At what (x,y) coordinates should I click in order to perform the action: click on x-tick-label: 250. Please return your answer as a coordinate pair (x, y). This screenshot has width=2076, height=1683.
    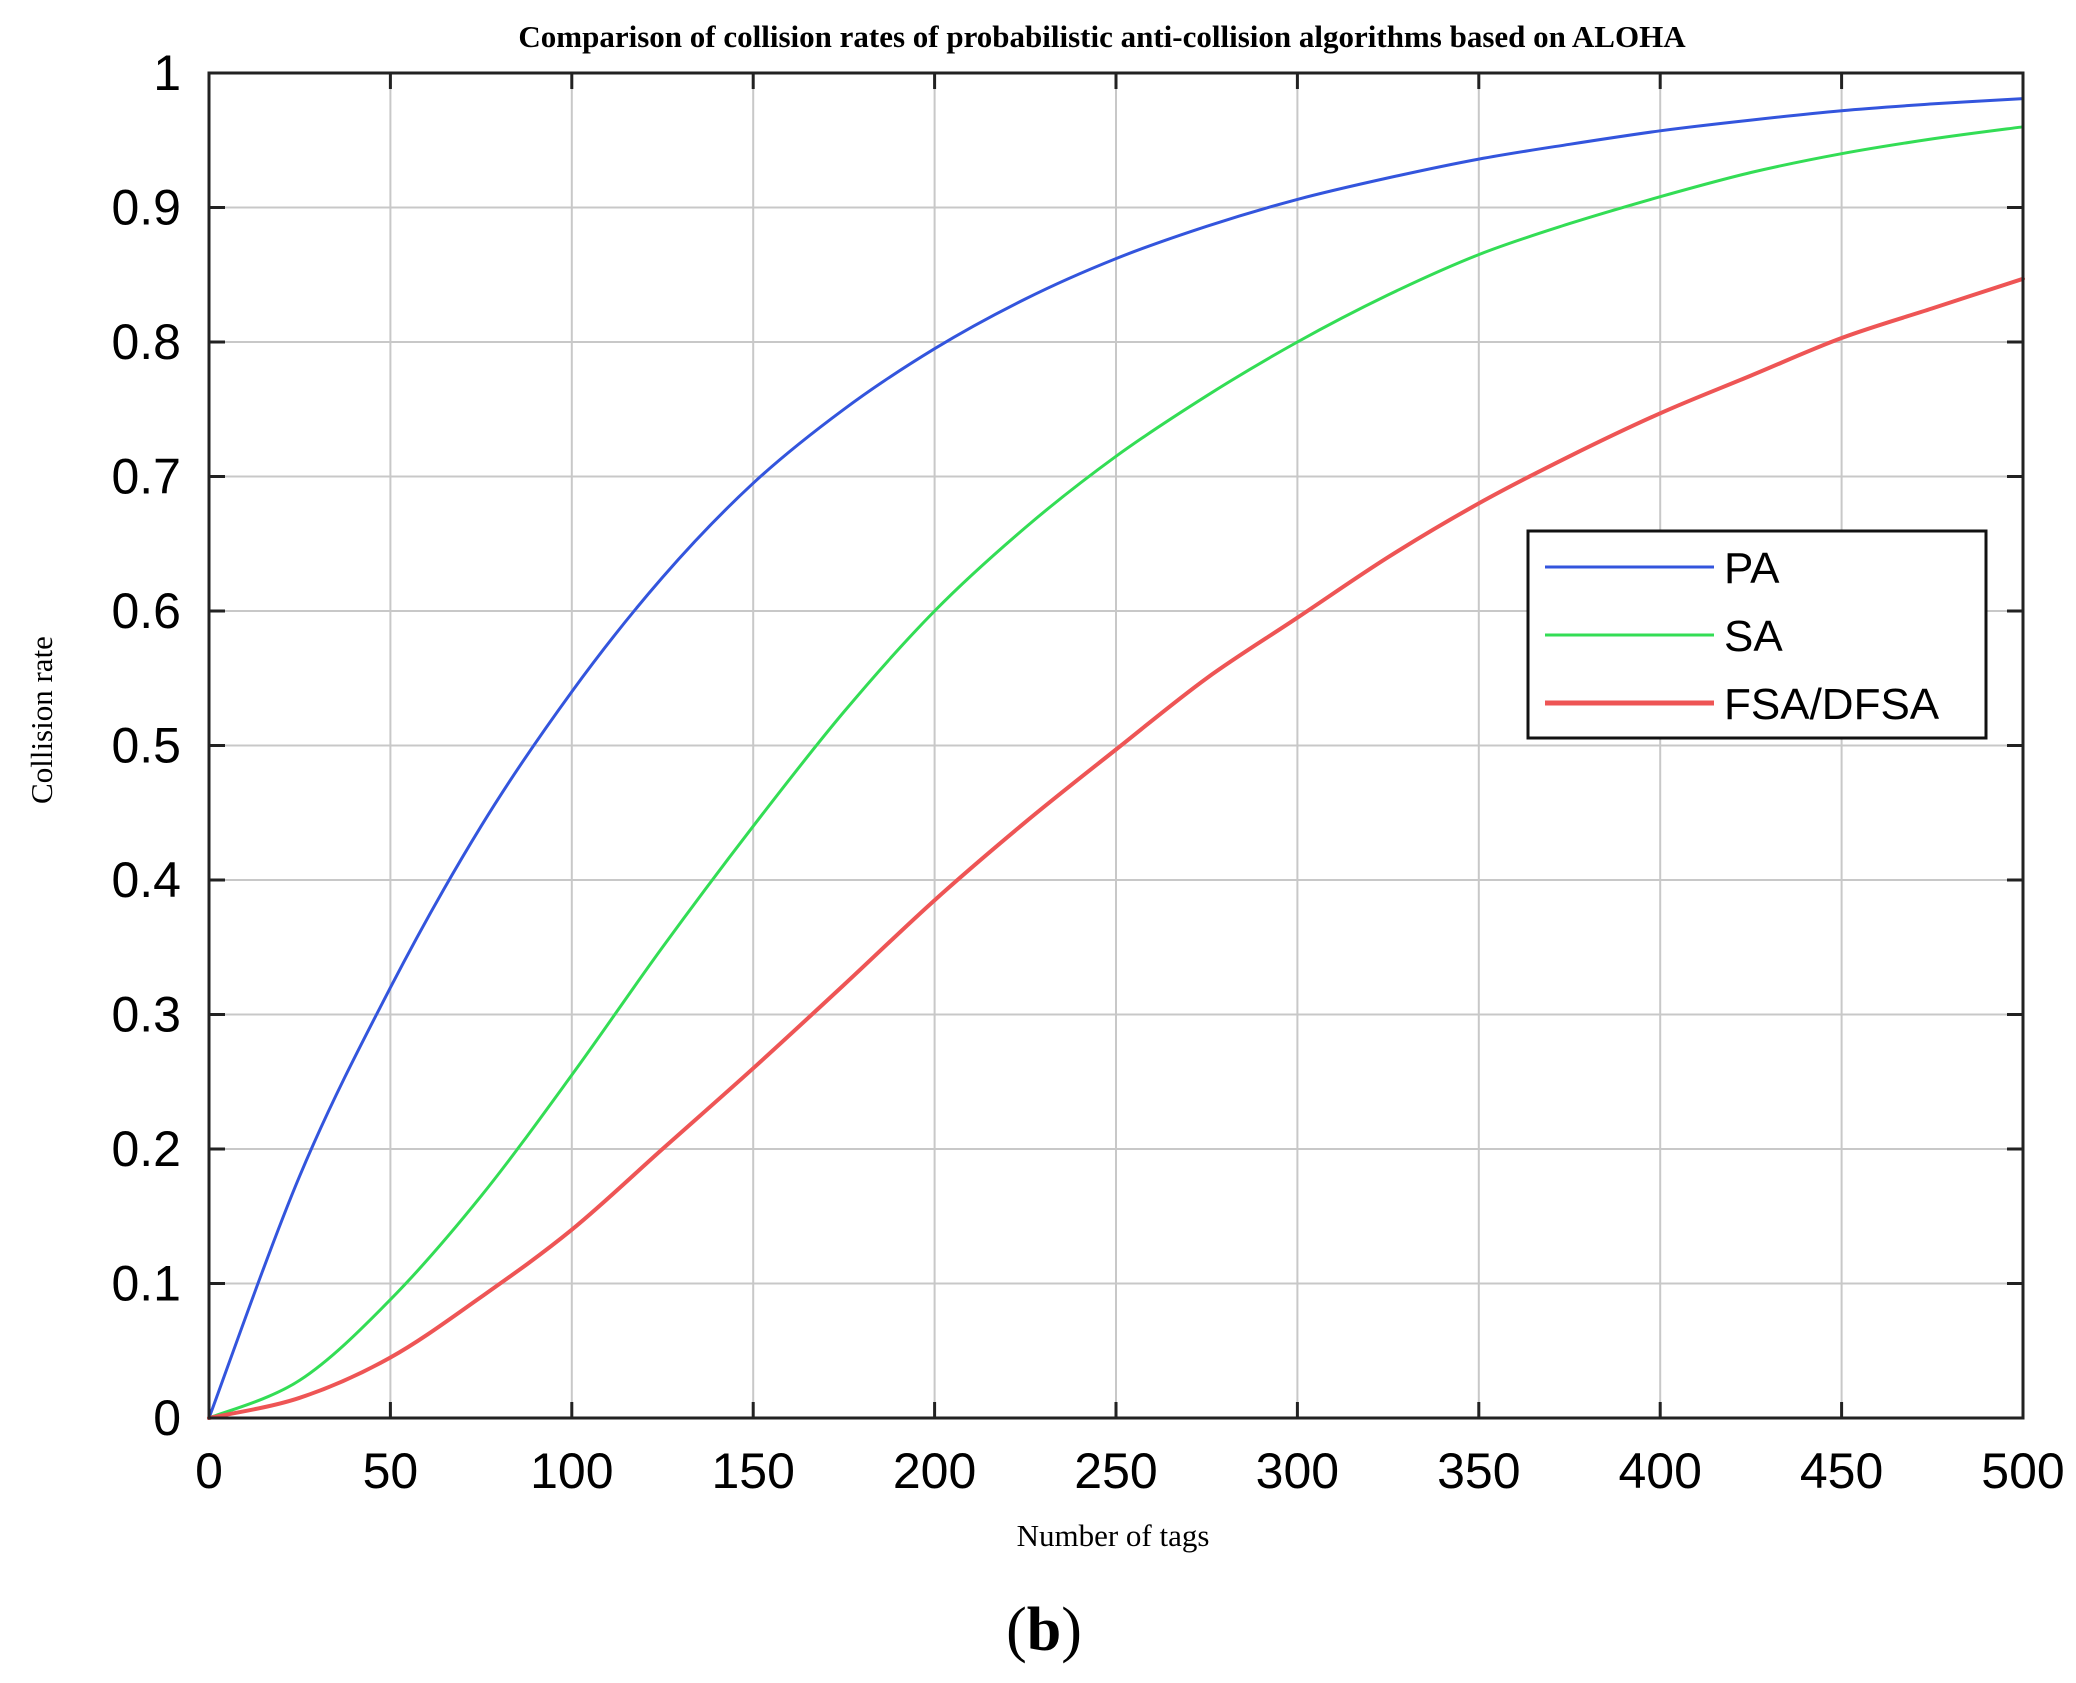
    Looking at the image, I should click on (1115, 1471).